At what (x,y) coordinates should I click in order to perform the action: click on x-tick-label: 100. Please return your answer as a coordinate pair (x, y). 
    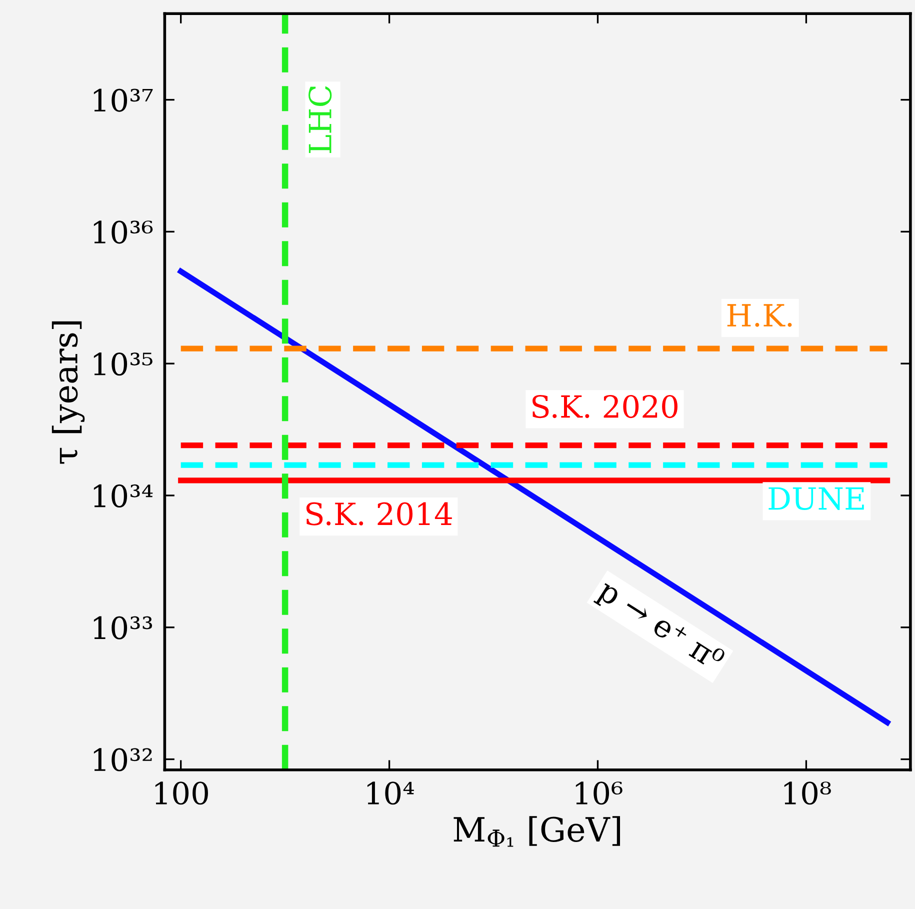
    Looking at the image, I should click on (181, 793).